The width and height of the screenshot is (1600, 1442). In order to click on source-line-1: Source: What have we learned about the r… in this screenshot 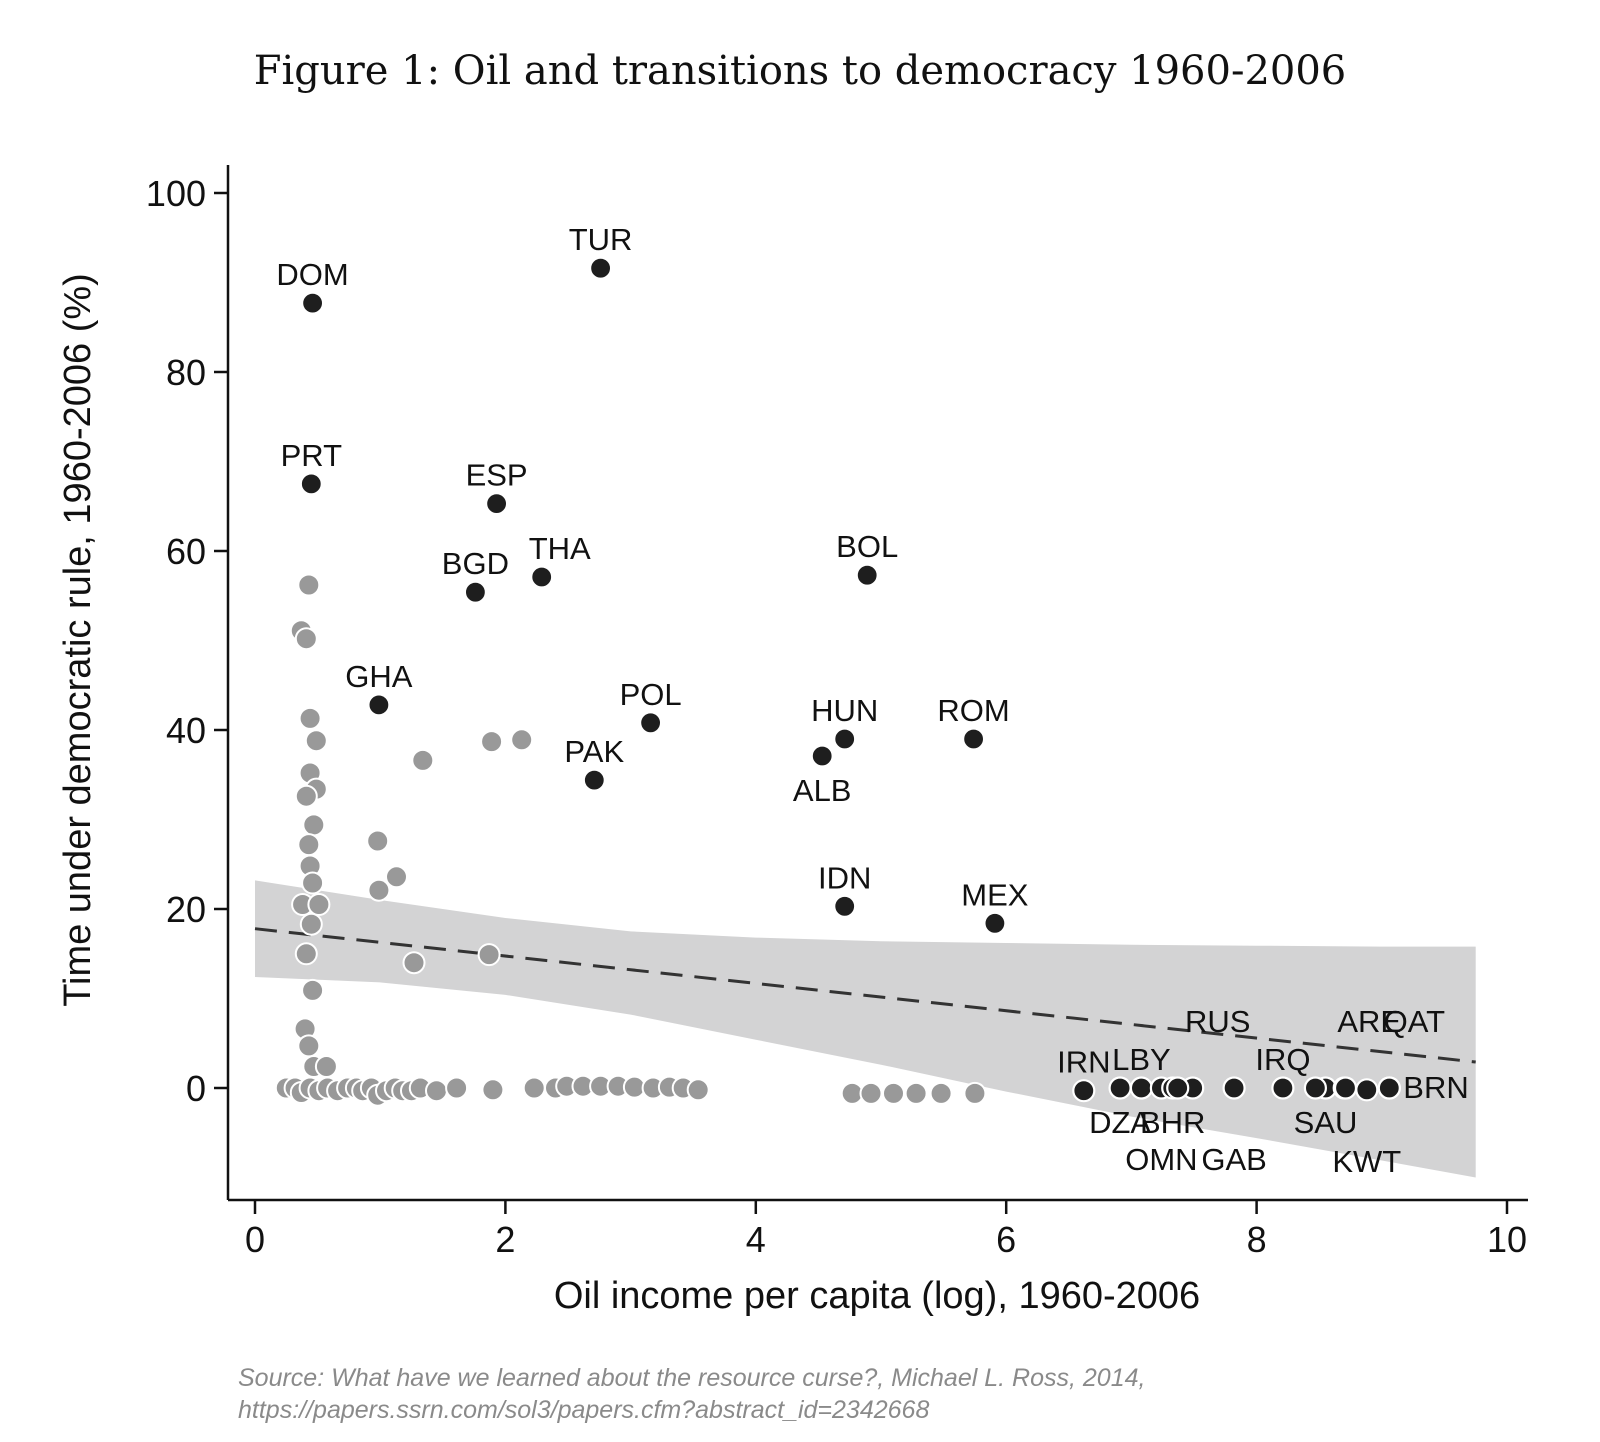, I will do `click(692, 1378)`.